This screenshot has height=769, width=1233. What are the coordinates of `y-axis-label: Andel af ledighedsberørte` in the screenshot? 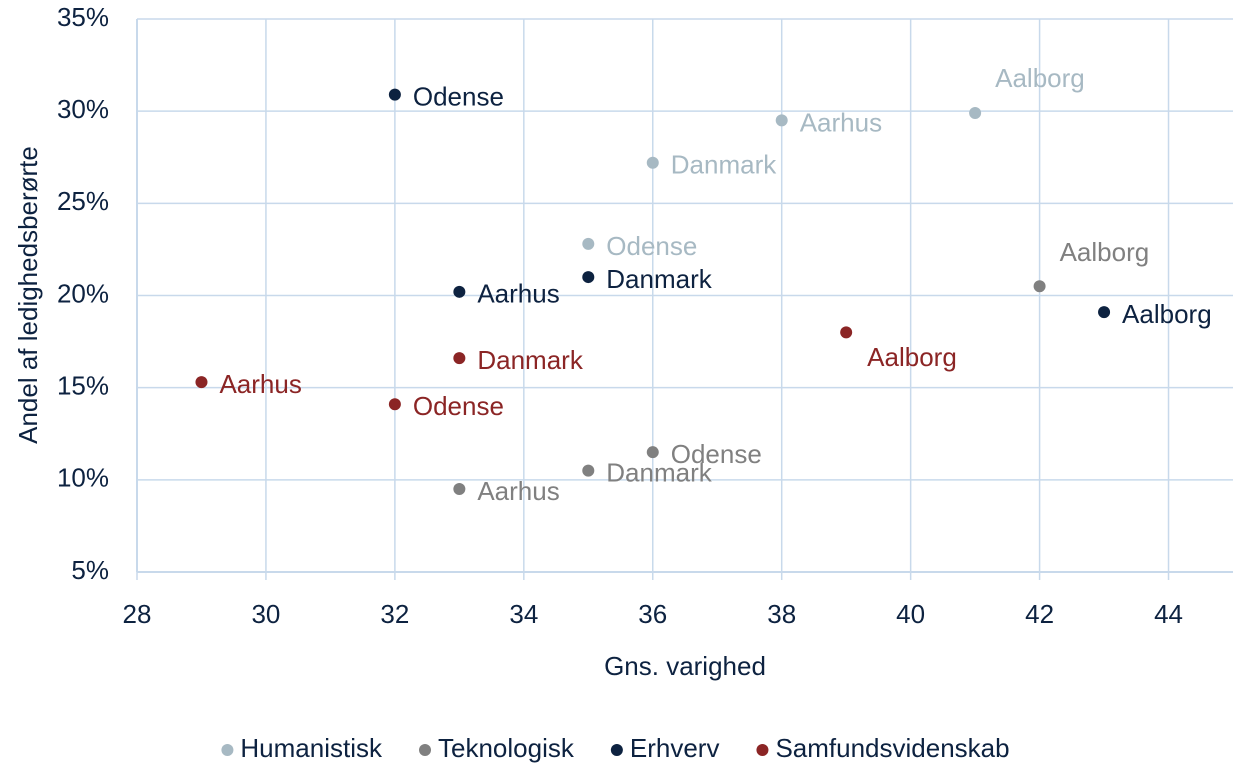 It's located at (28, 295).